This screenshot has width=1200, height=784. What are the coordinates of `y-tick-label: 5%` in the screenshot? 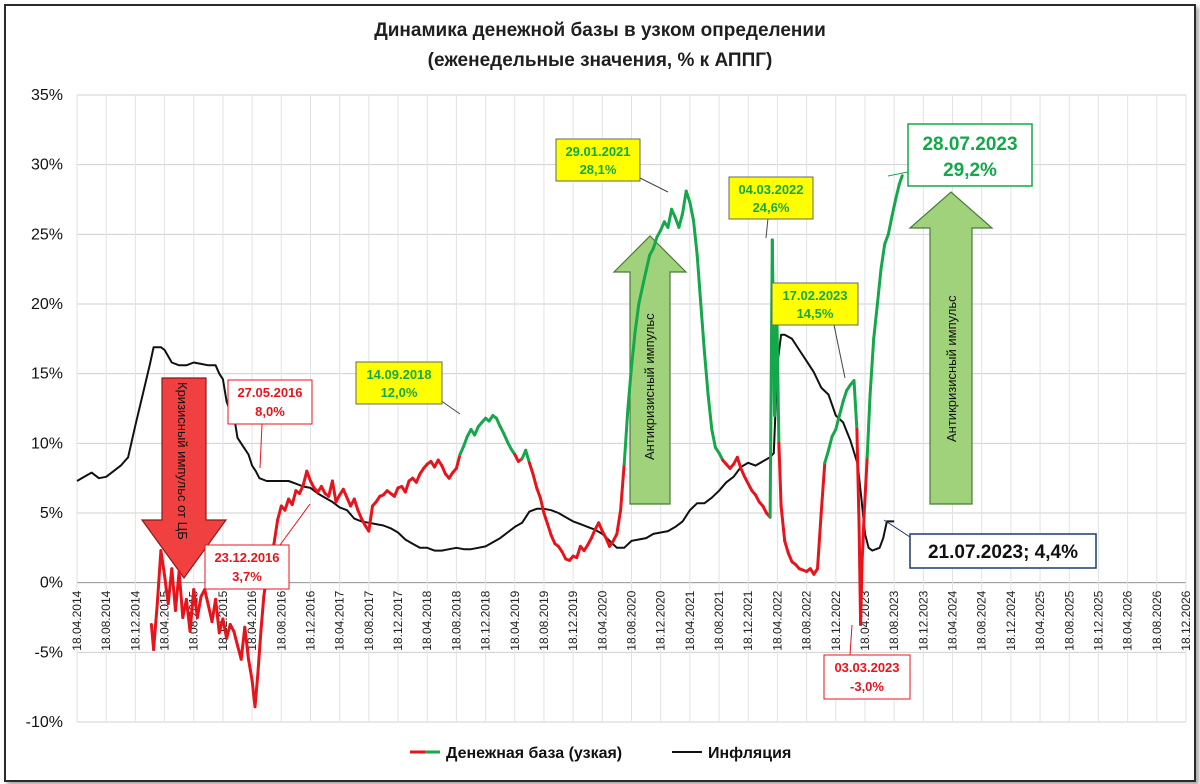 It's located at (51, 513).